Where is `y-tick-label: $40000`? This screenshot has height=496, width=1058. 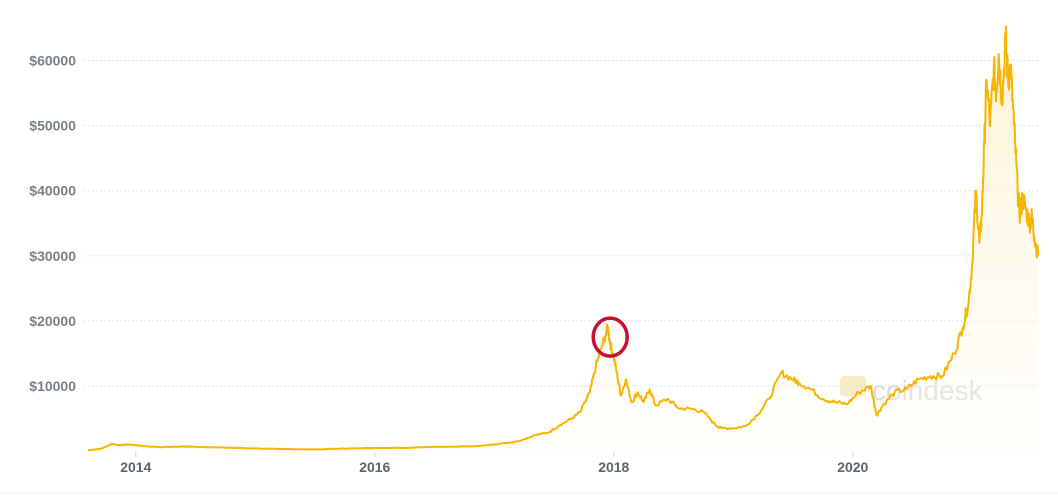
y-tick-label: $40000 is located at coordinates (52, 191).